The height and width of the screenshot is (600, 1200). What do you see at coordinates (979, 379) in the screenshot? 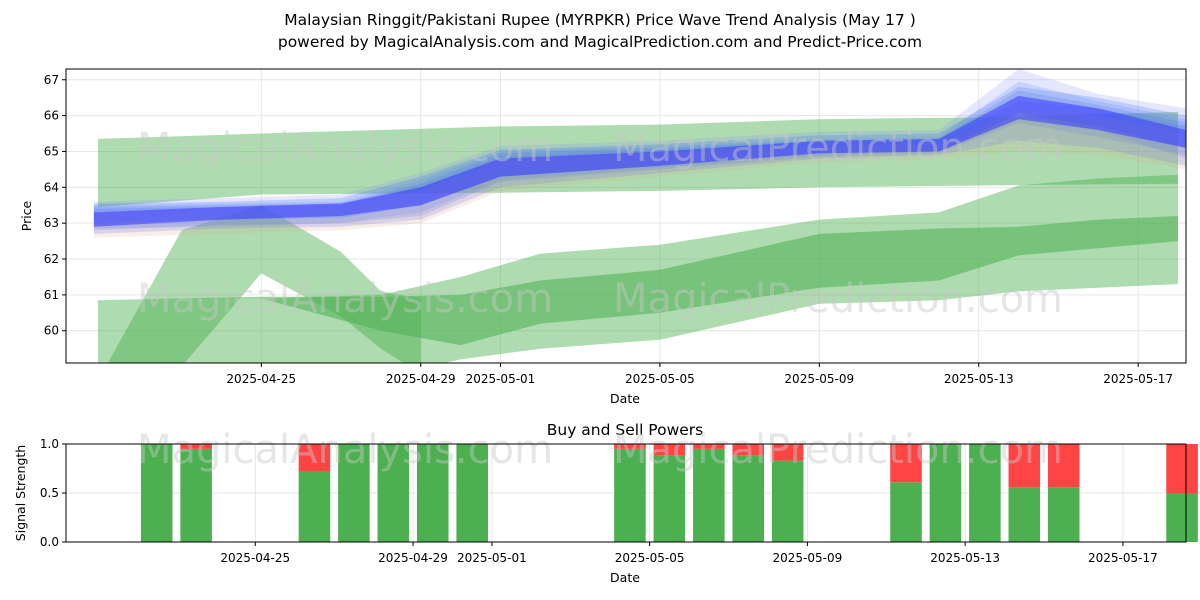
I see `price-x-tick-label: 2025-05-13` at bounding box center [979, 379].